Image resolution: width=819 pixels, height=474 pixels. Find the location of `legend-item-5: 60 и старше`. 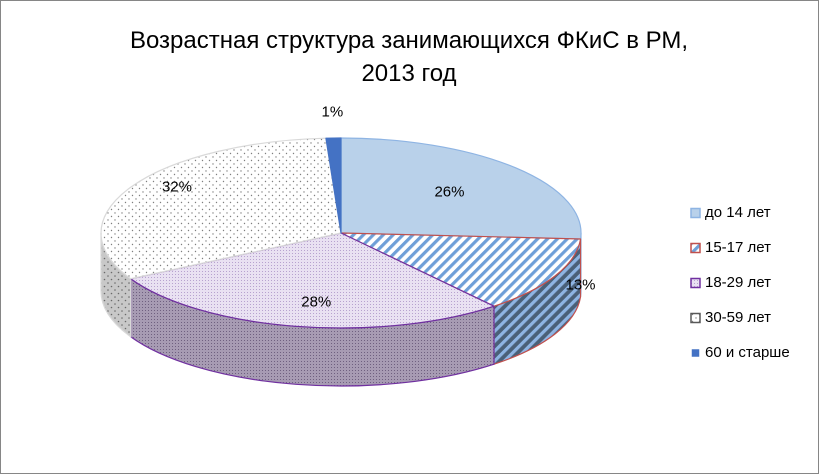

legend-item-5: 60 и старше is located at coordinates (740, 352).